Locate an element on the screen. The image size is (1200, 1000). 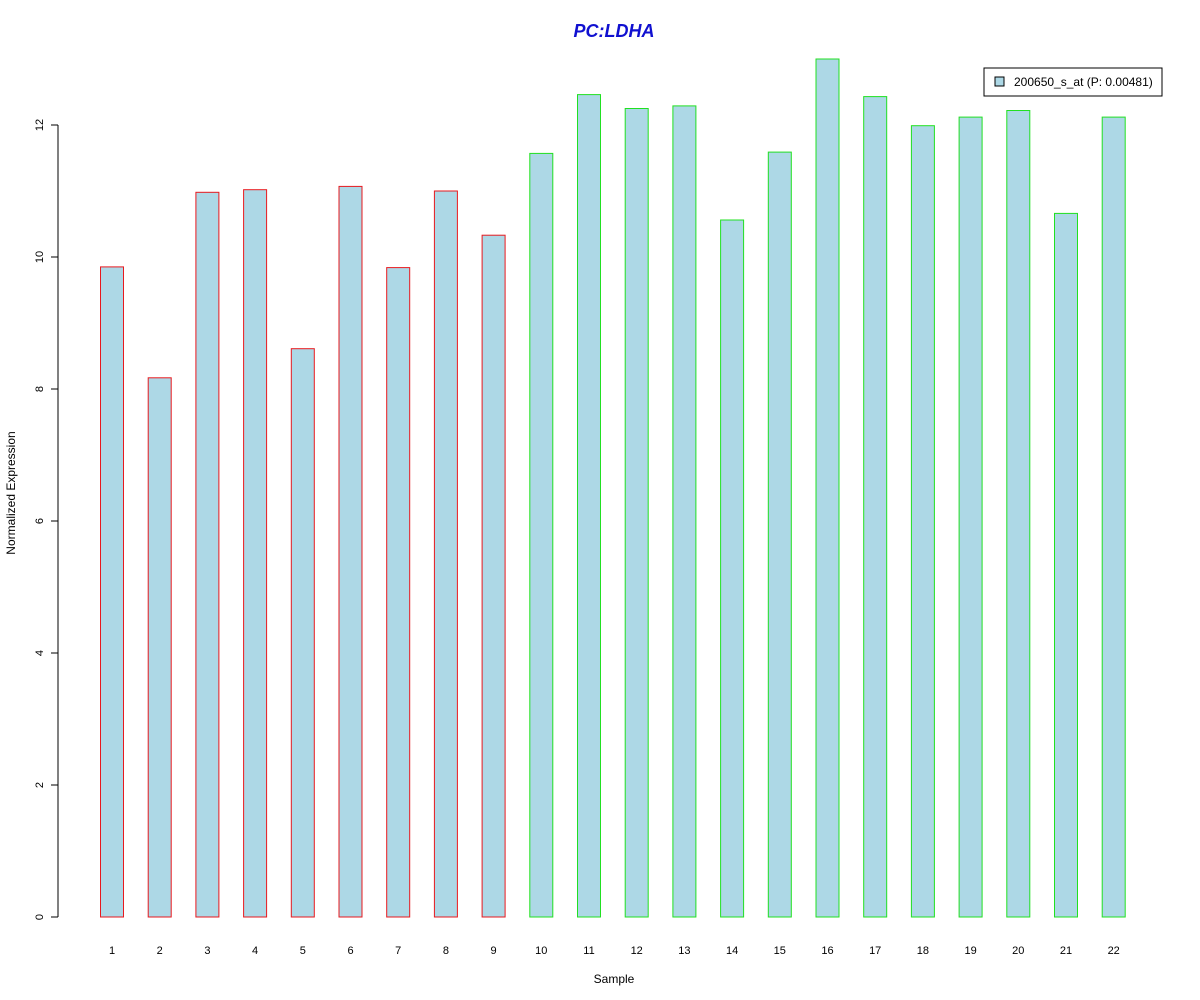
y-axis: 0 2 4 6 8 10 12 is located at coordinates (46, 519).